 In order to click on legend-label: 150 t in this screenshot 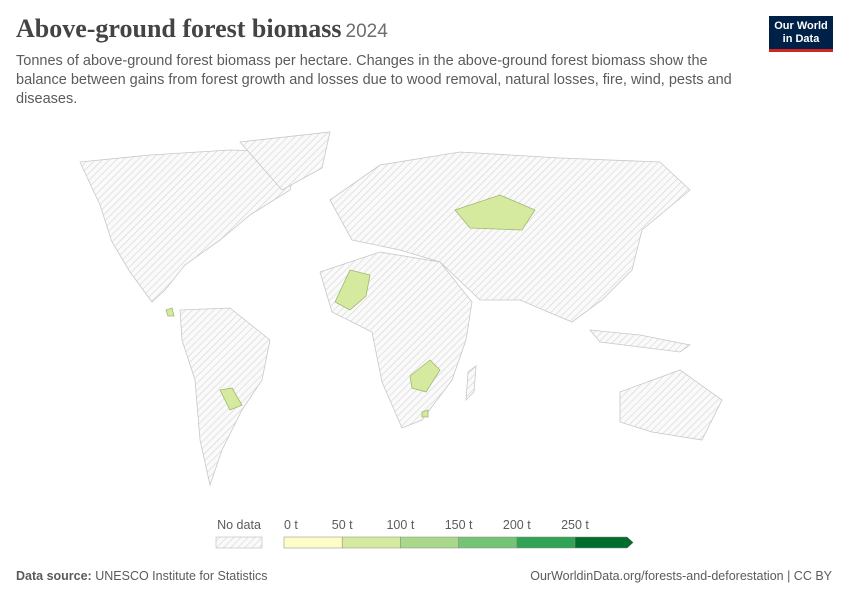, I will do `click(459, 525)`.